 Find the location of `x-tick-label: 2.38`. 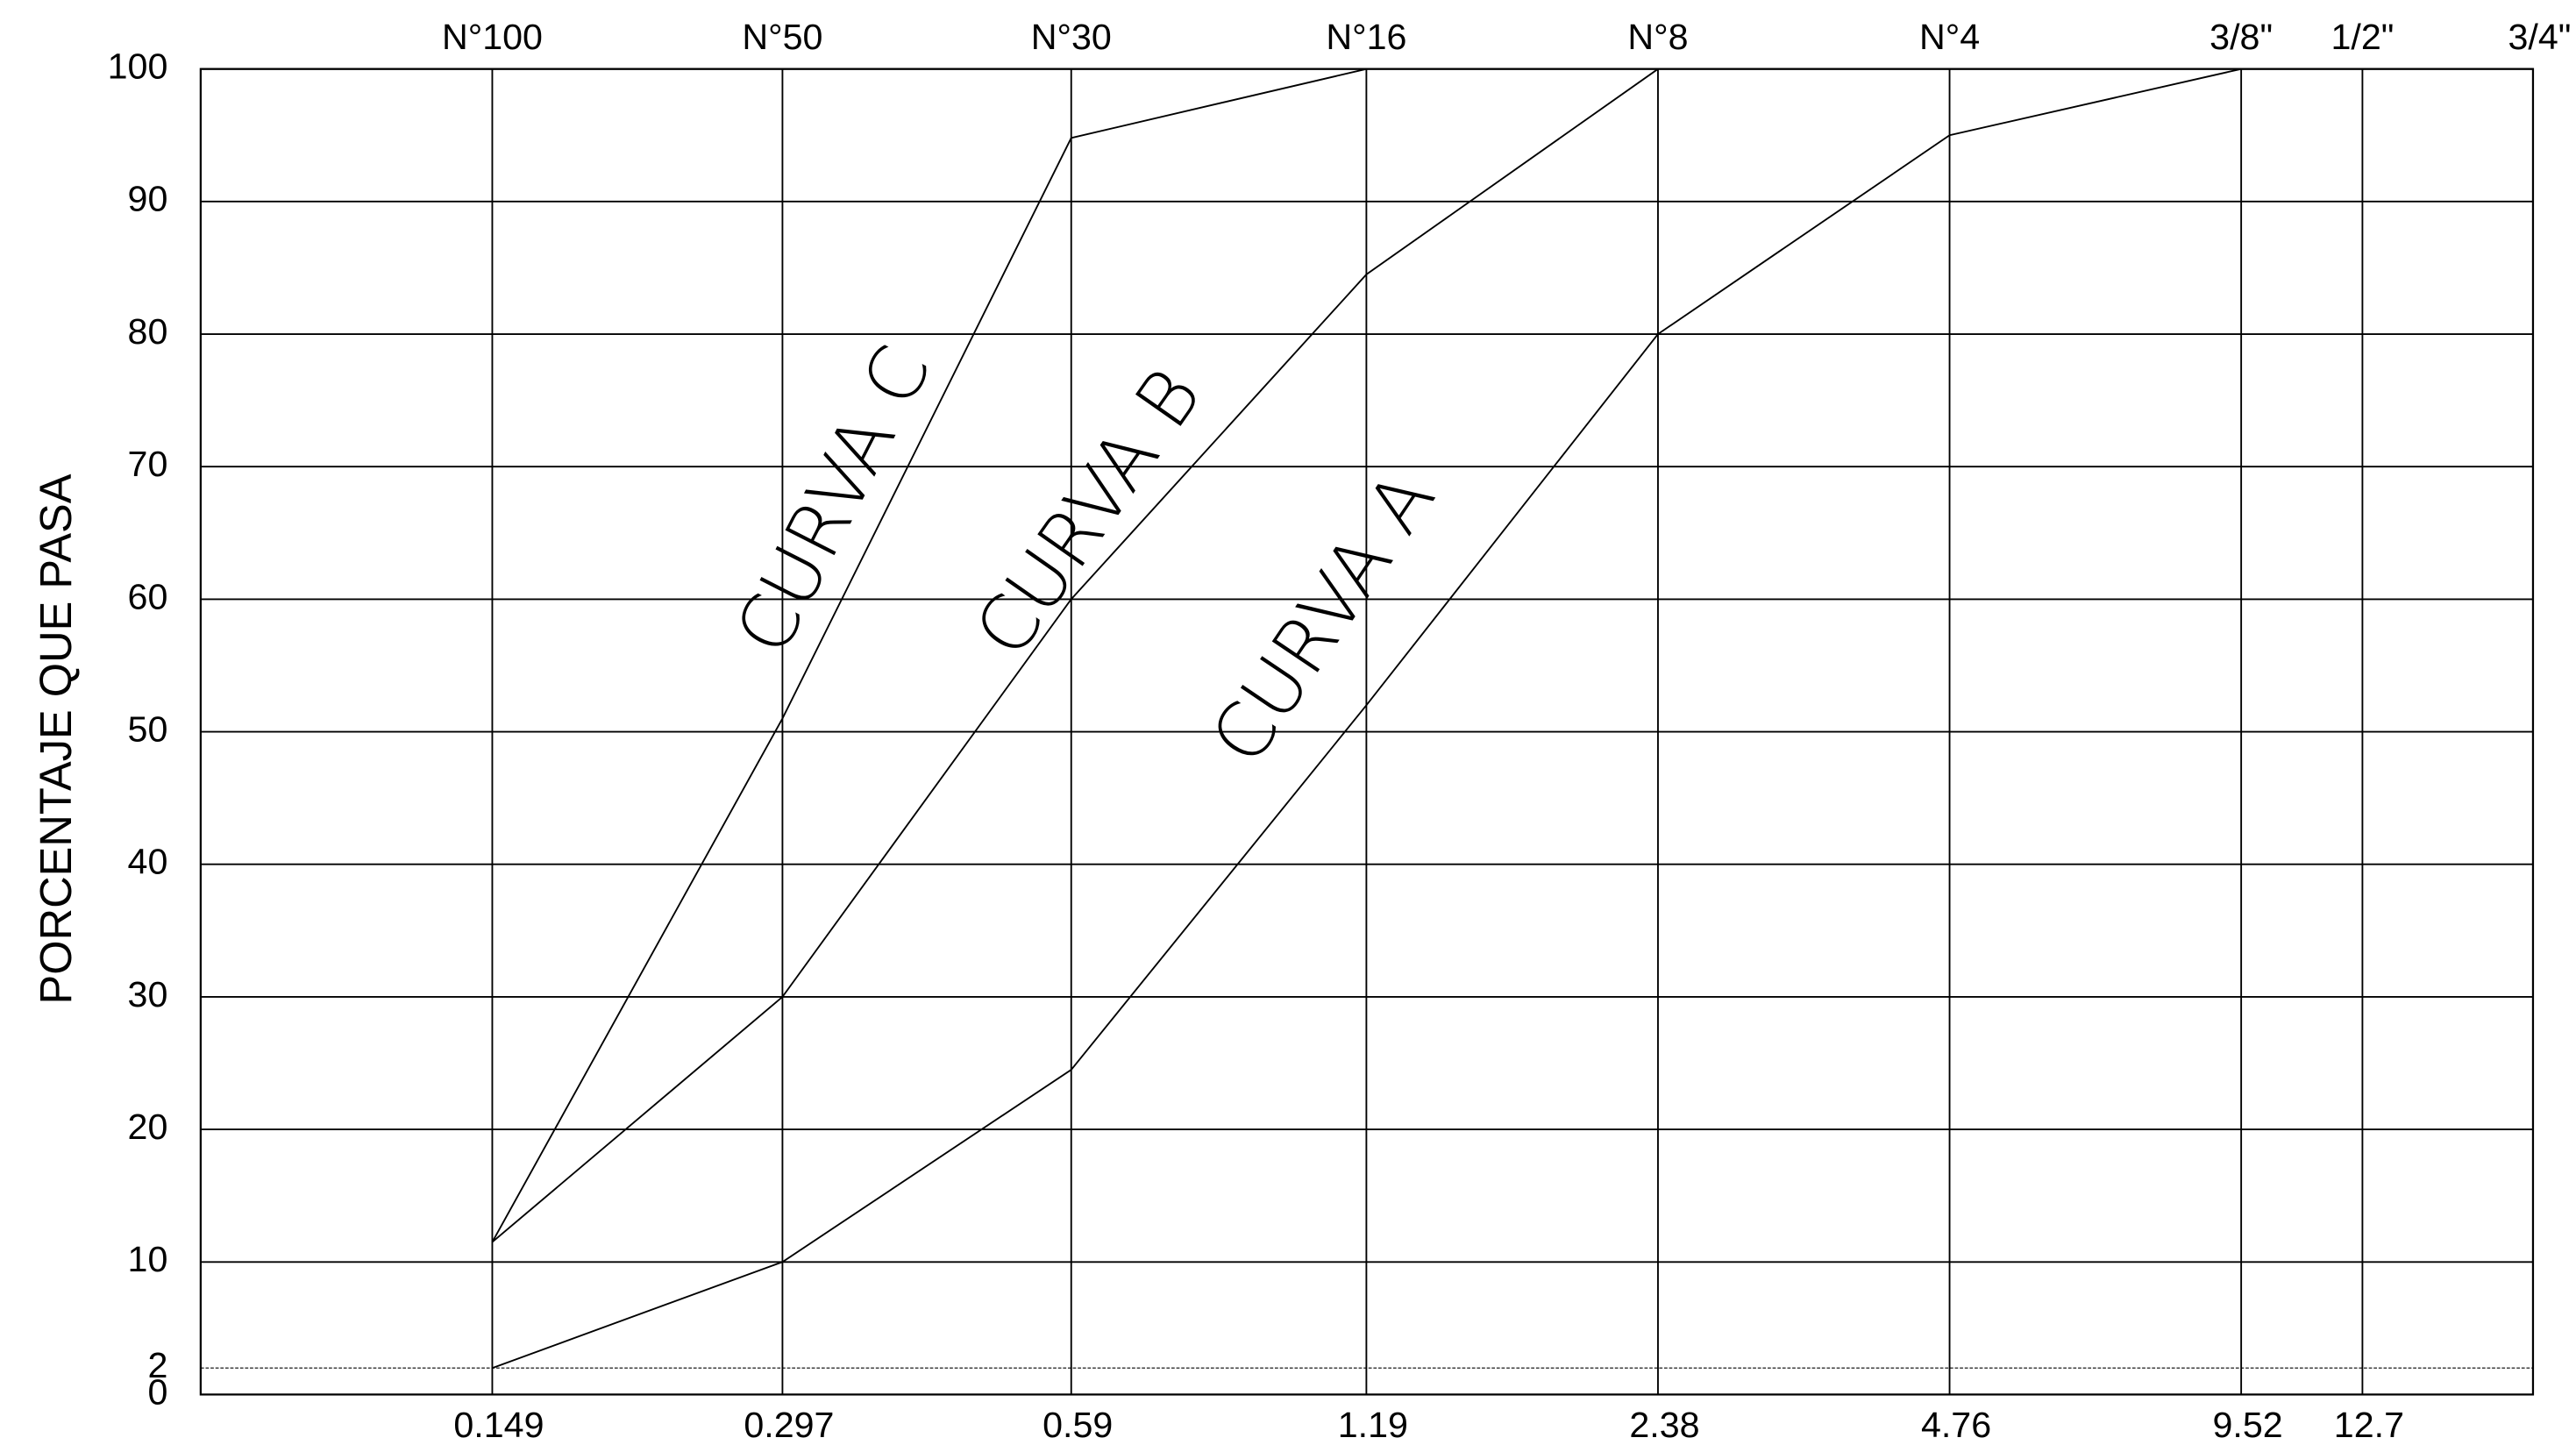

x-tick-label: 2.38 is located at coordinates (1664, 1425).